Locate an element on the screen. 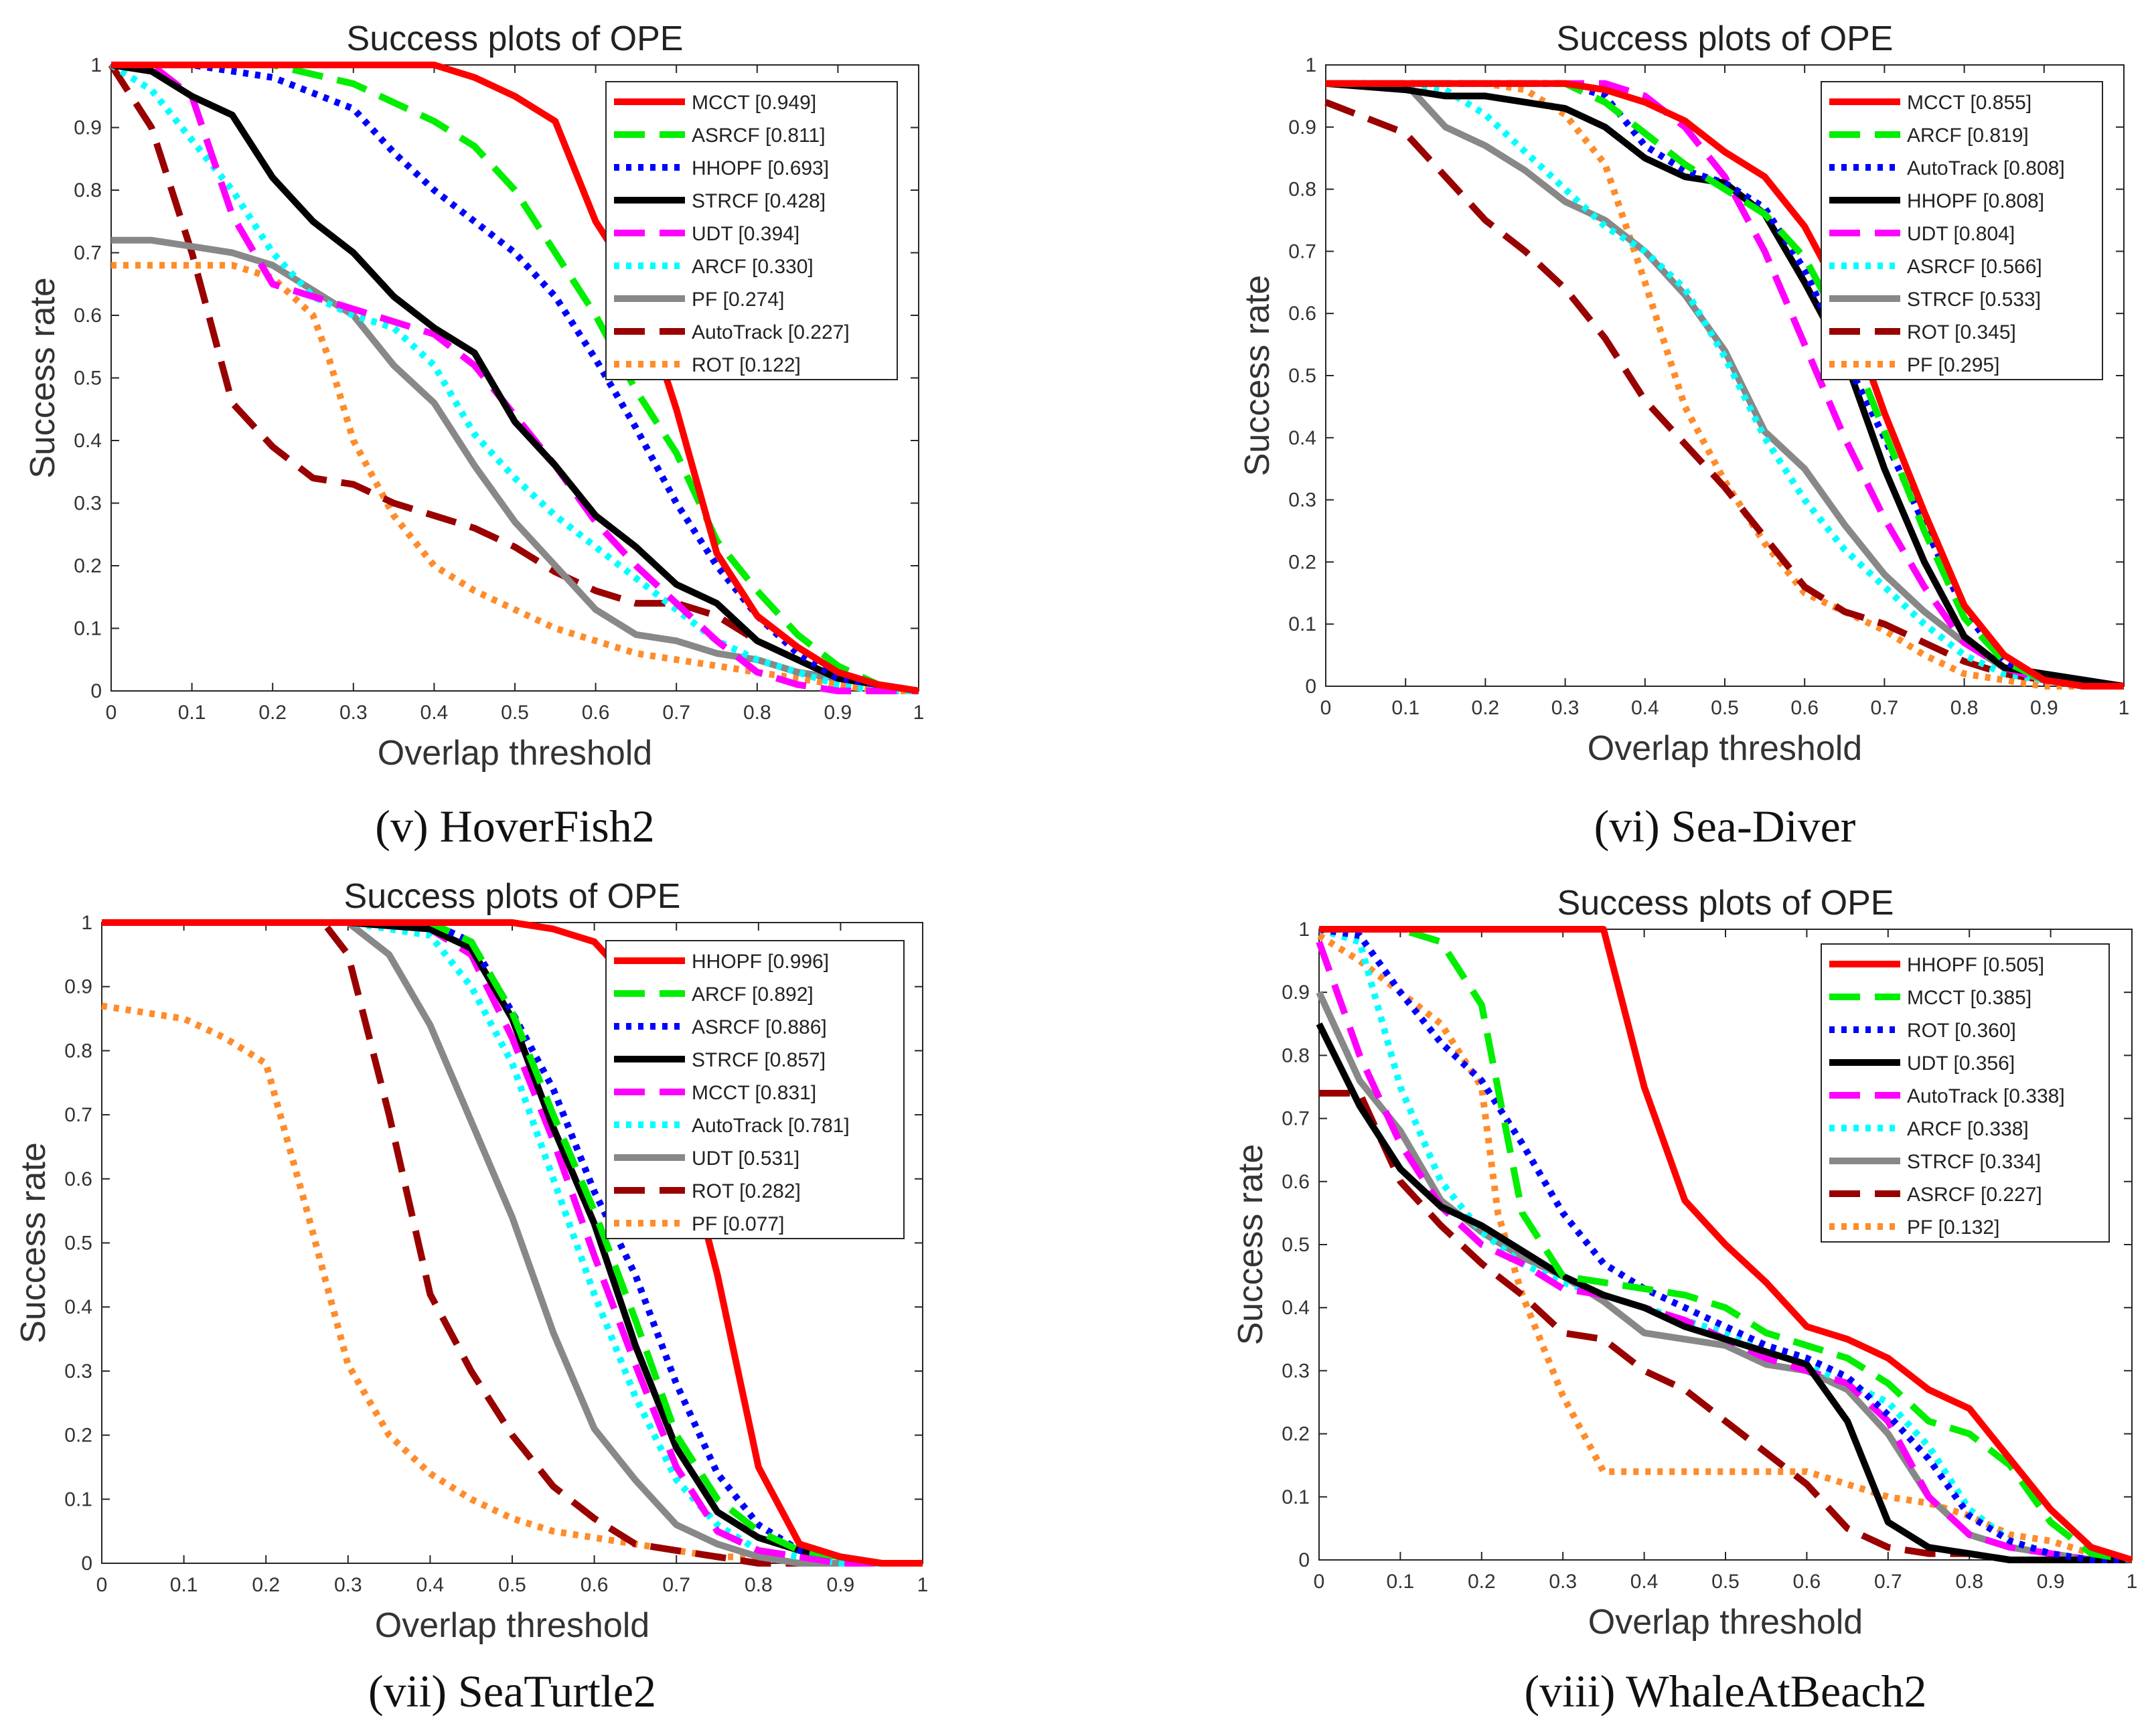  legend-label: ARCF [0.330] is located at coordinates (753, 267).